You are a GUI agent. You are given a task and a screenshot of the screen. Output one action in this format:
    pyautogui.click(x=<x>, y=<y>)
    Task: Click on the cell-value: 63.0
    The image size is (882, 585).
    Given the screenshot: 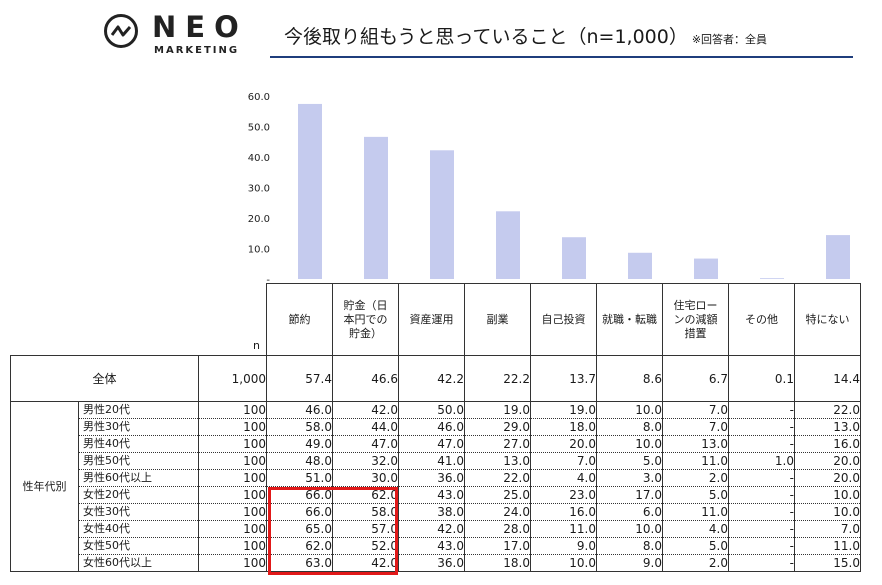 What is the action you would take?
    pyautogui.click(x=299, y=563)
    